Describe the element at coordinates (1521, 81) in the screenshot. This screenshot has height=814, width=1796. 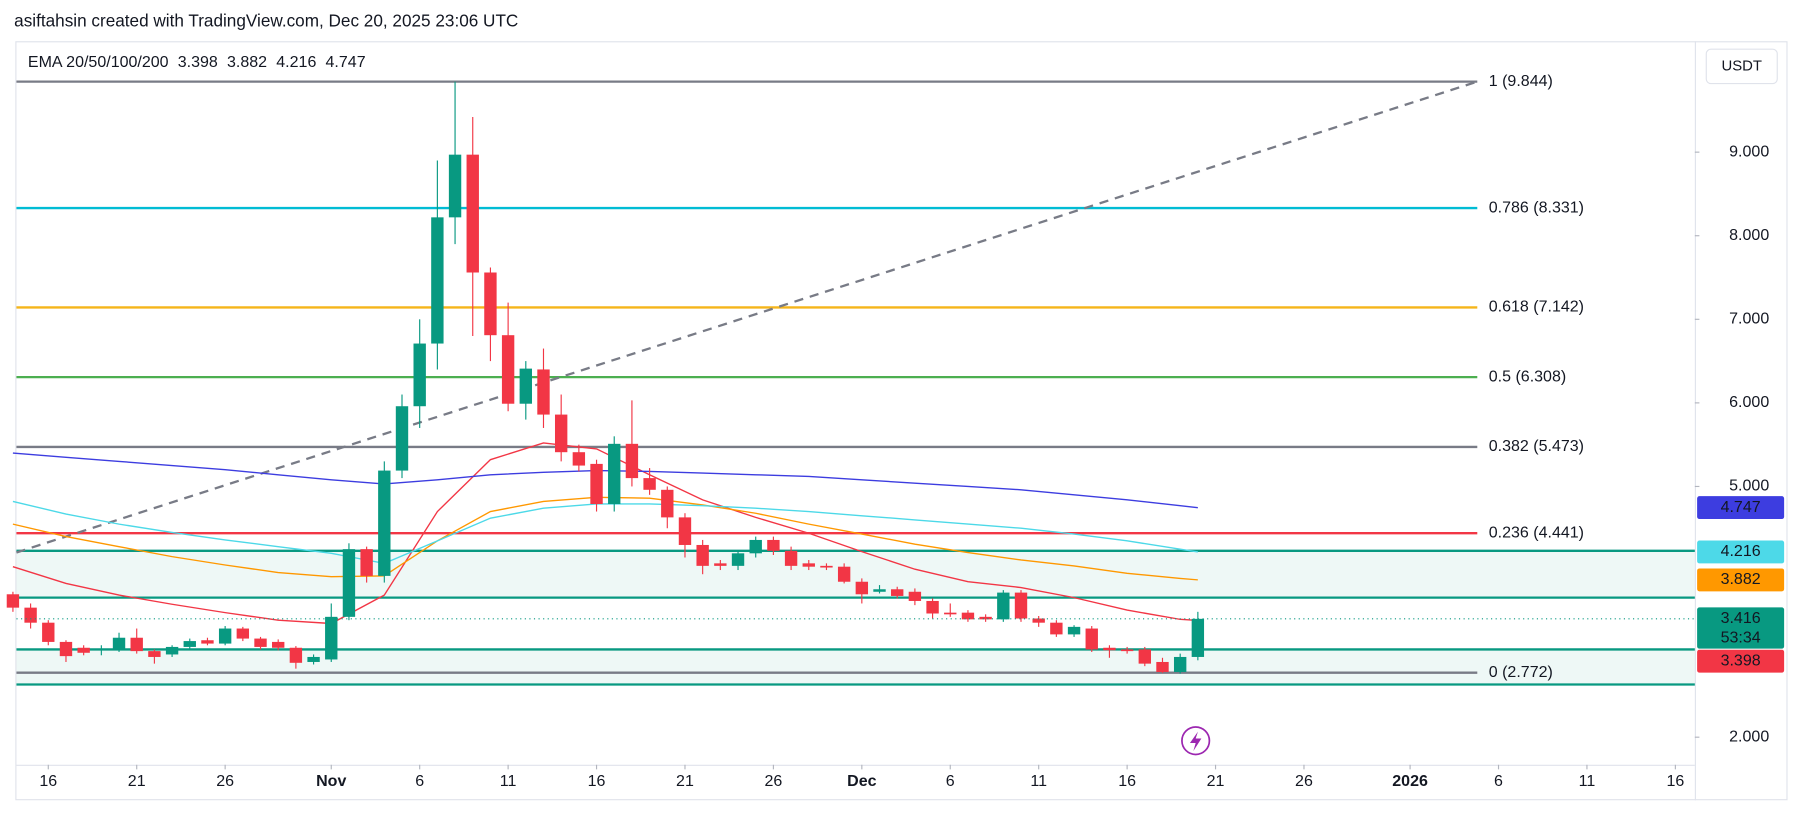
I see `fib-label: 1 (9.844)` at that location.